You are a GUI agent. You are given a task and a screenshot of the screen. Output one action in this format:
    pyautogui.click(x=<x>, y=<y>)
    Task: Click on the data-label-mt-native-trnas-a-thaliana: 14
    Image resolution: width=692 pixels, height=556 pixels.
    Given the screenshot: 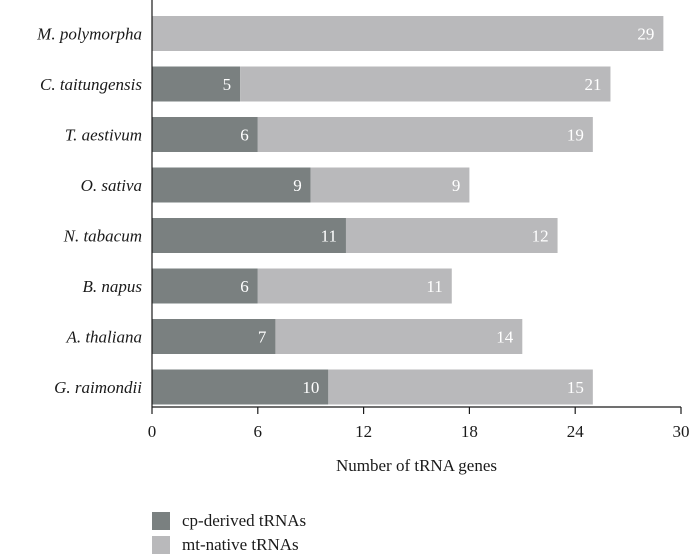 What is the action you would take?
    pyautogui.click(x=505, y=337)
    